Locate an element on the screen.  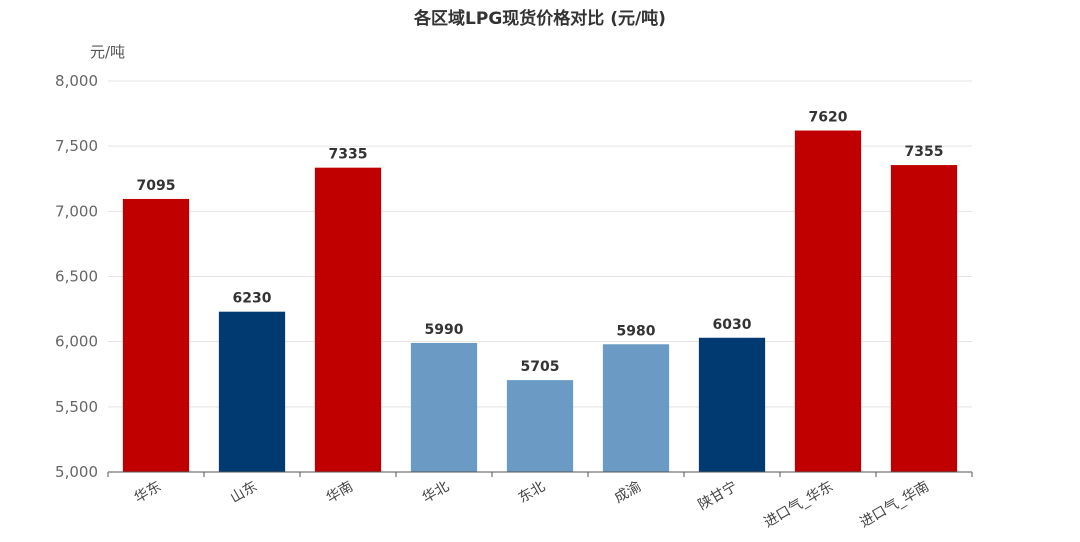
category-label: 华北 is located at coordinates (436, 493).